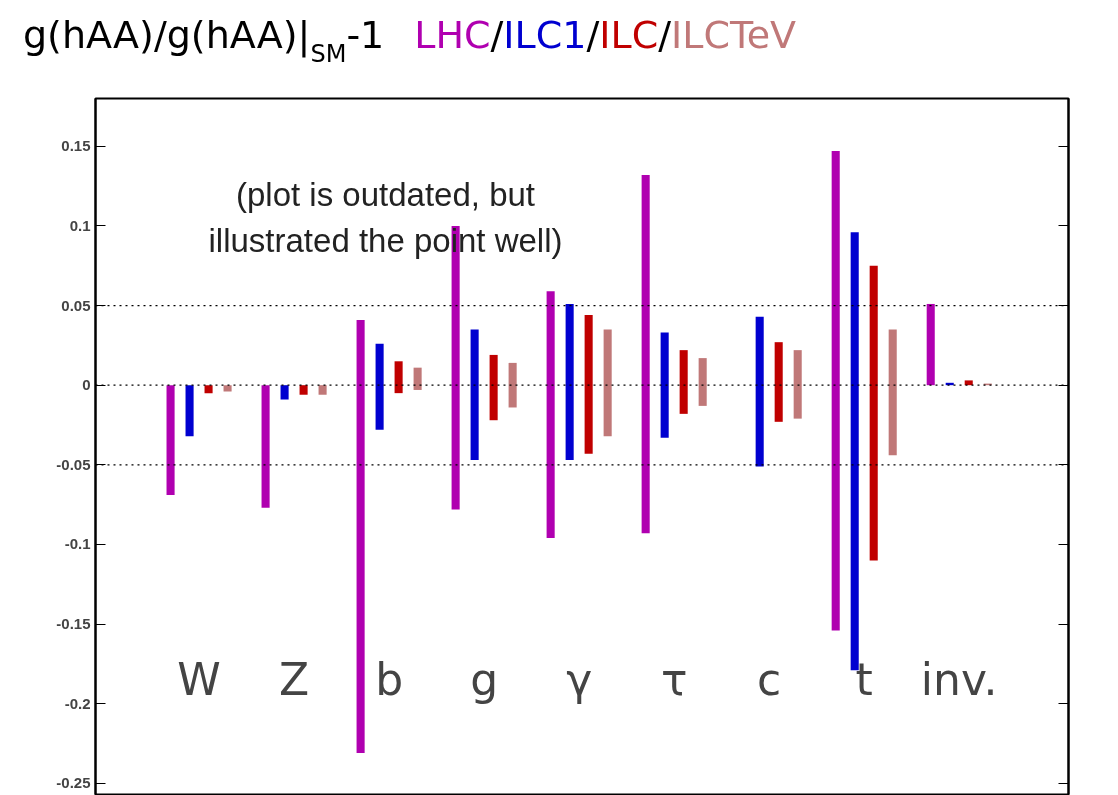  Describe the element at coordinates (86, 385) in the screenshot. I see `y-tick-label: 0` at that location.